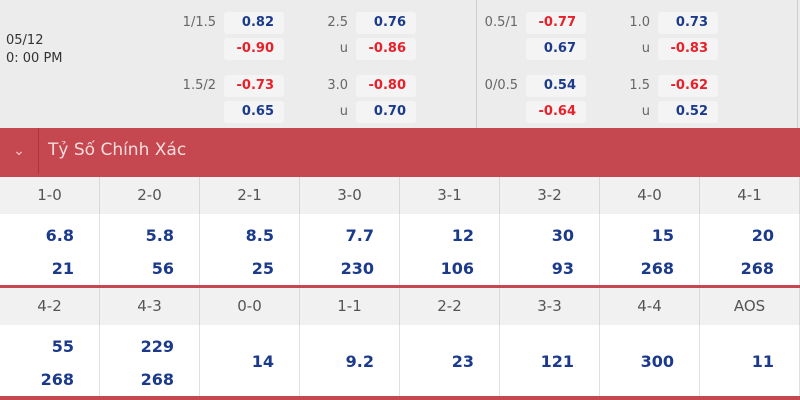  Describe the element at coordinates (359, 235) in the screenshot. I see `score-odds-value: 7.7` at that location.